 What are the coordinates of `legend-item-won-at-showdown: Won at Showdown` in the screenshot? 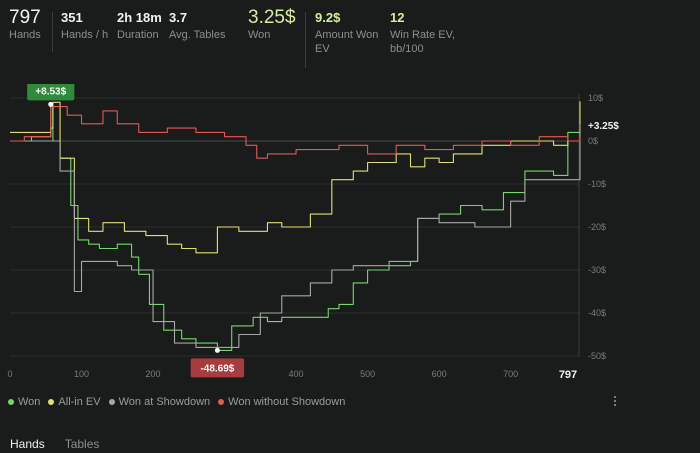 It's located at (159, 402).